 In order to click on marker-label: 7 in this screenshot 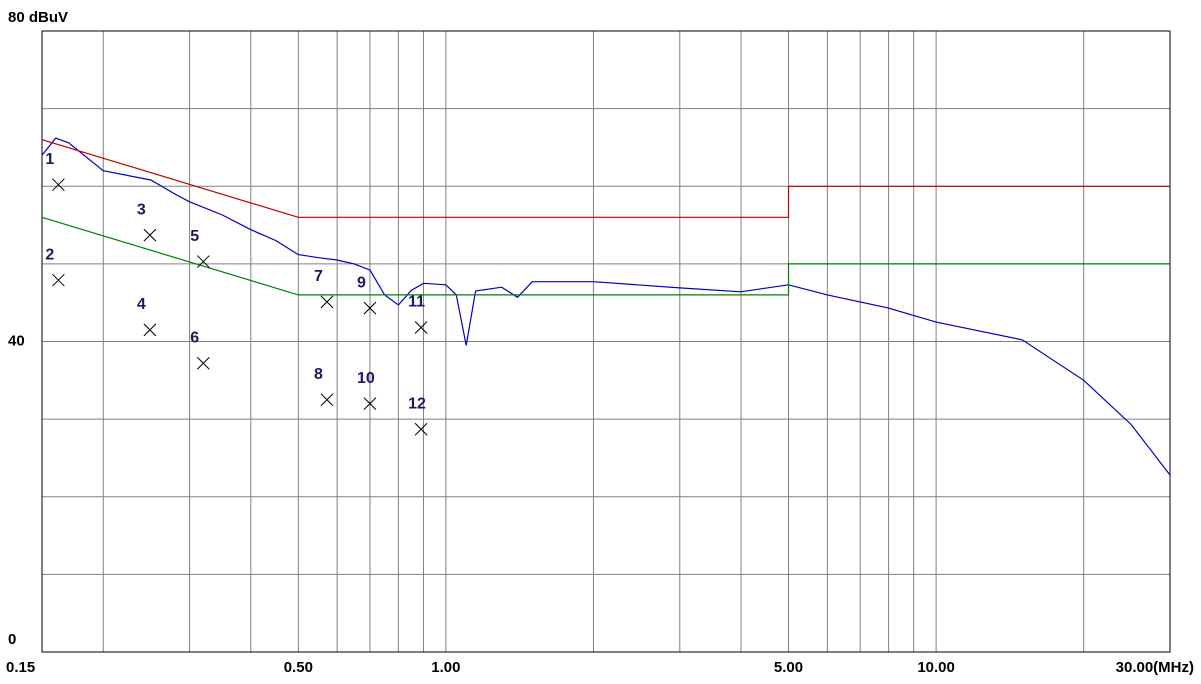, I will do `click(318, 276)`.